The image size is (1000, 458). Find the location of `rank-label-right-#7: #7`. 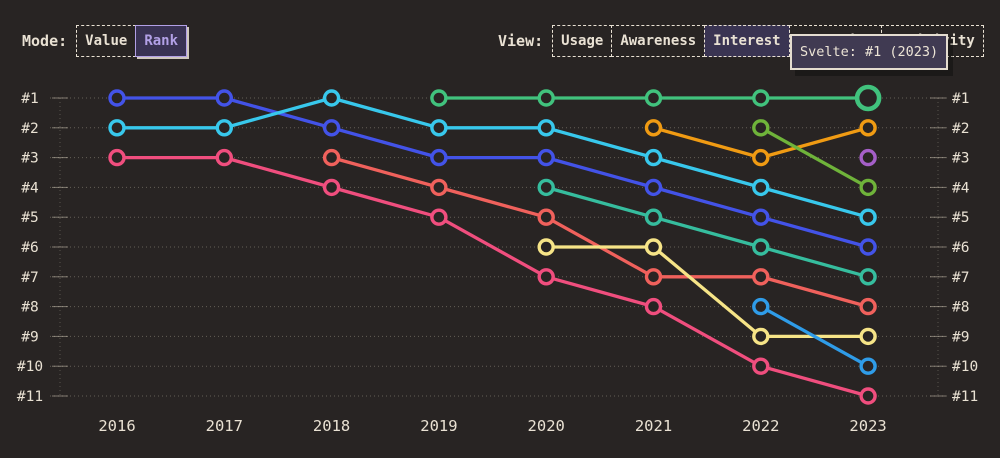

rank-label-right-#7: #7 is located at coordinates (960, 278).